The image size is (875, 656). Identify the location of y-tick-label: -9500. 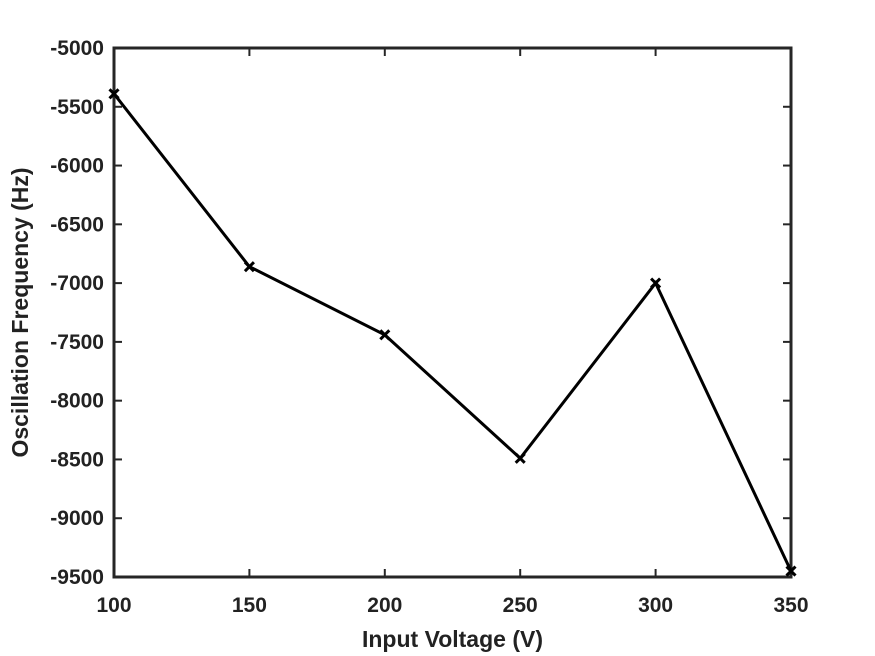
(77, 577).